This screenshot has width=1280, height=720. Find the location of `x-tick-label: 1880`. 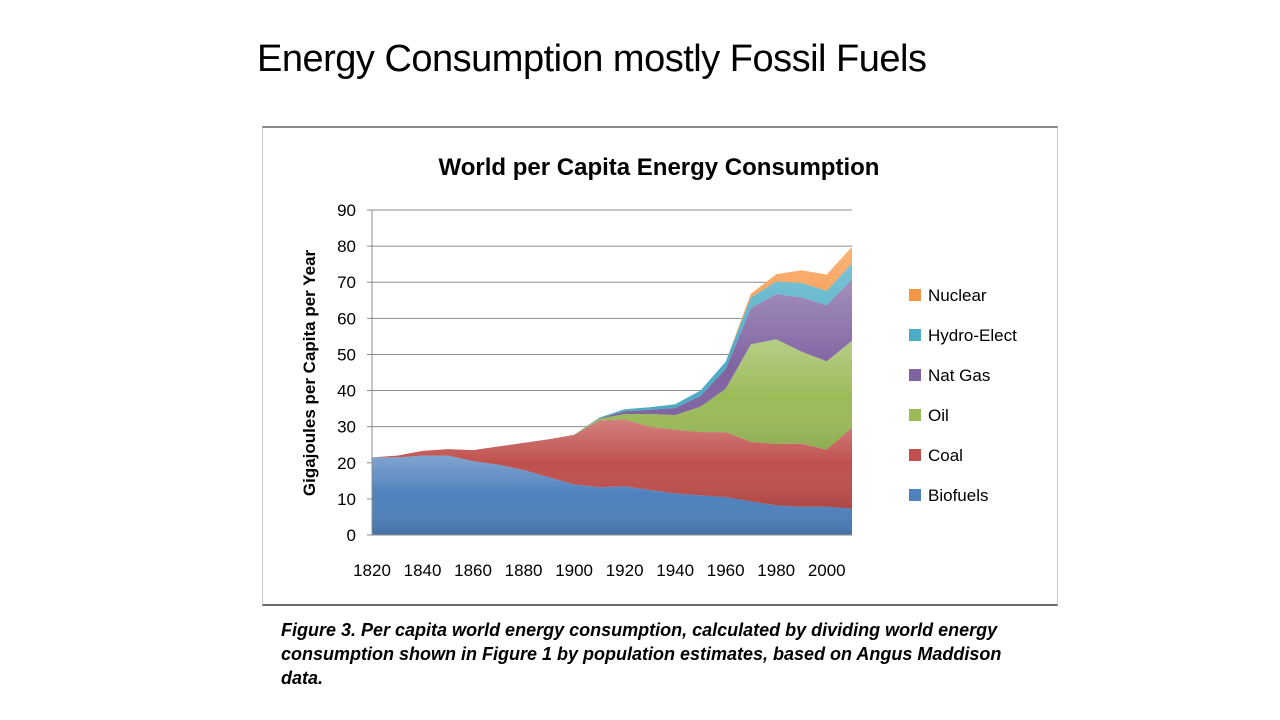

x-tick-label: 1880 is located at coordinates (524, 570).